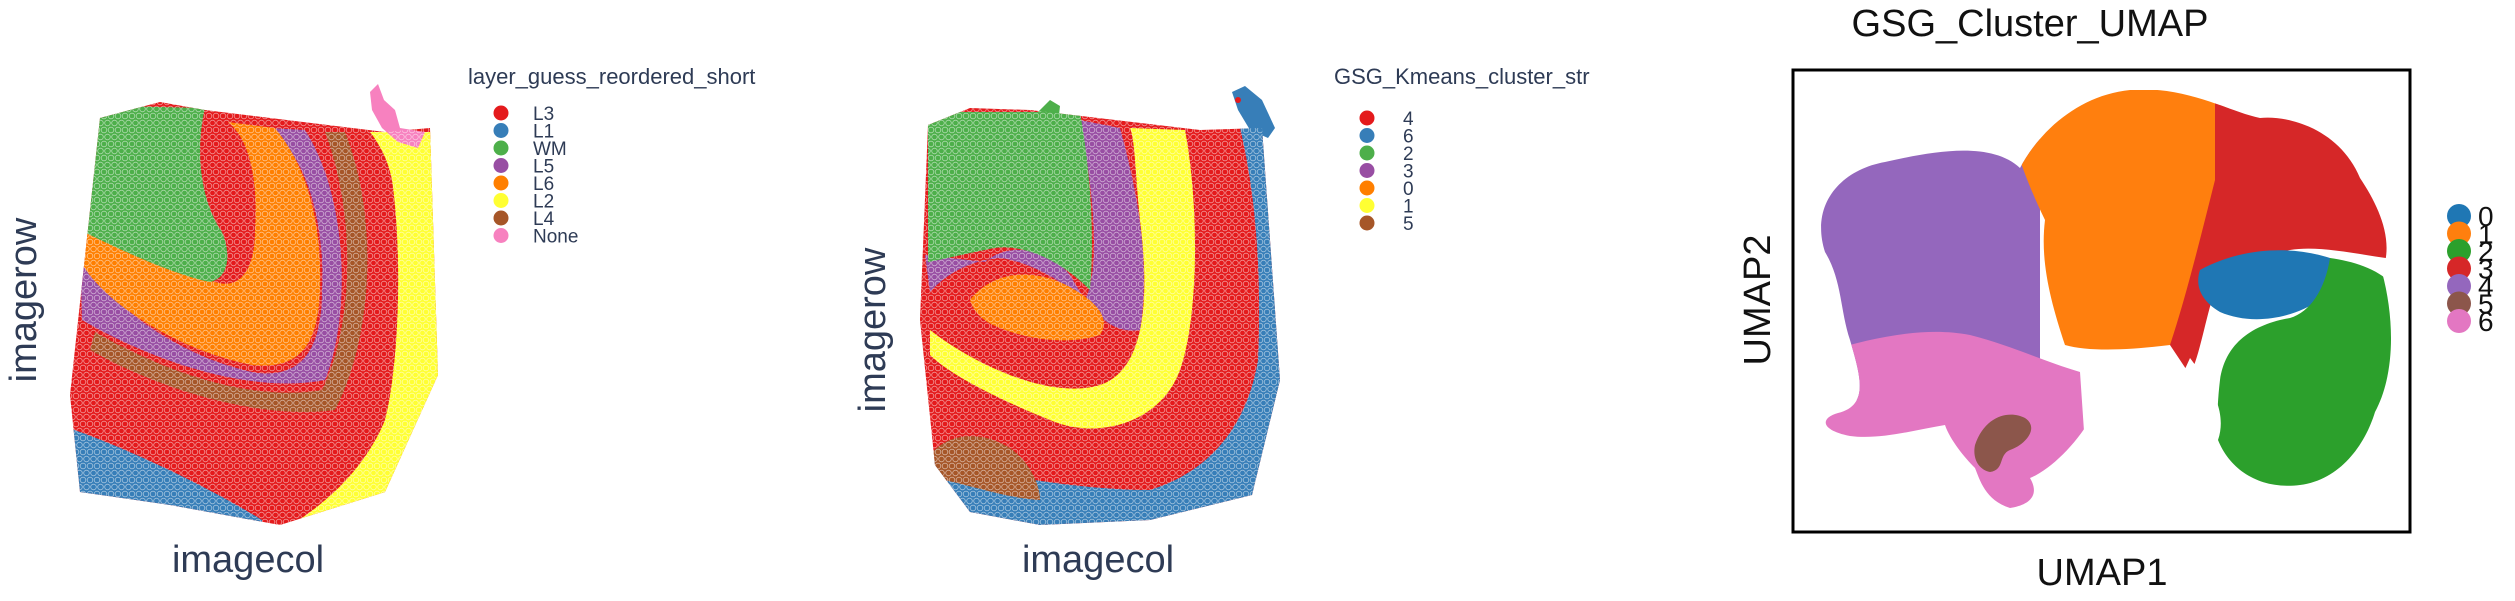 This screenshot has height=601, width=2515. Describe the element at coordinates (350, 328) in the screenshot. I see `panel1-region-l2` at that location.